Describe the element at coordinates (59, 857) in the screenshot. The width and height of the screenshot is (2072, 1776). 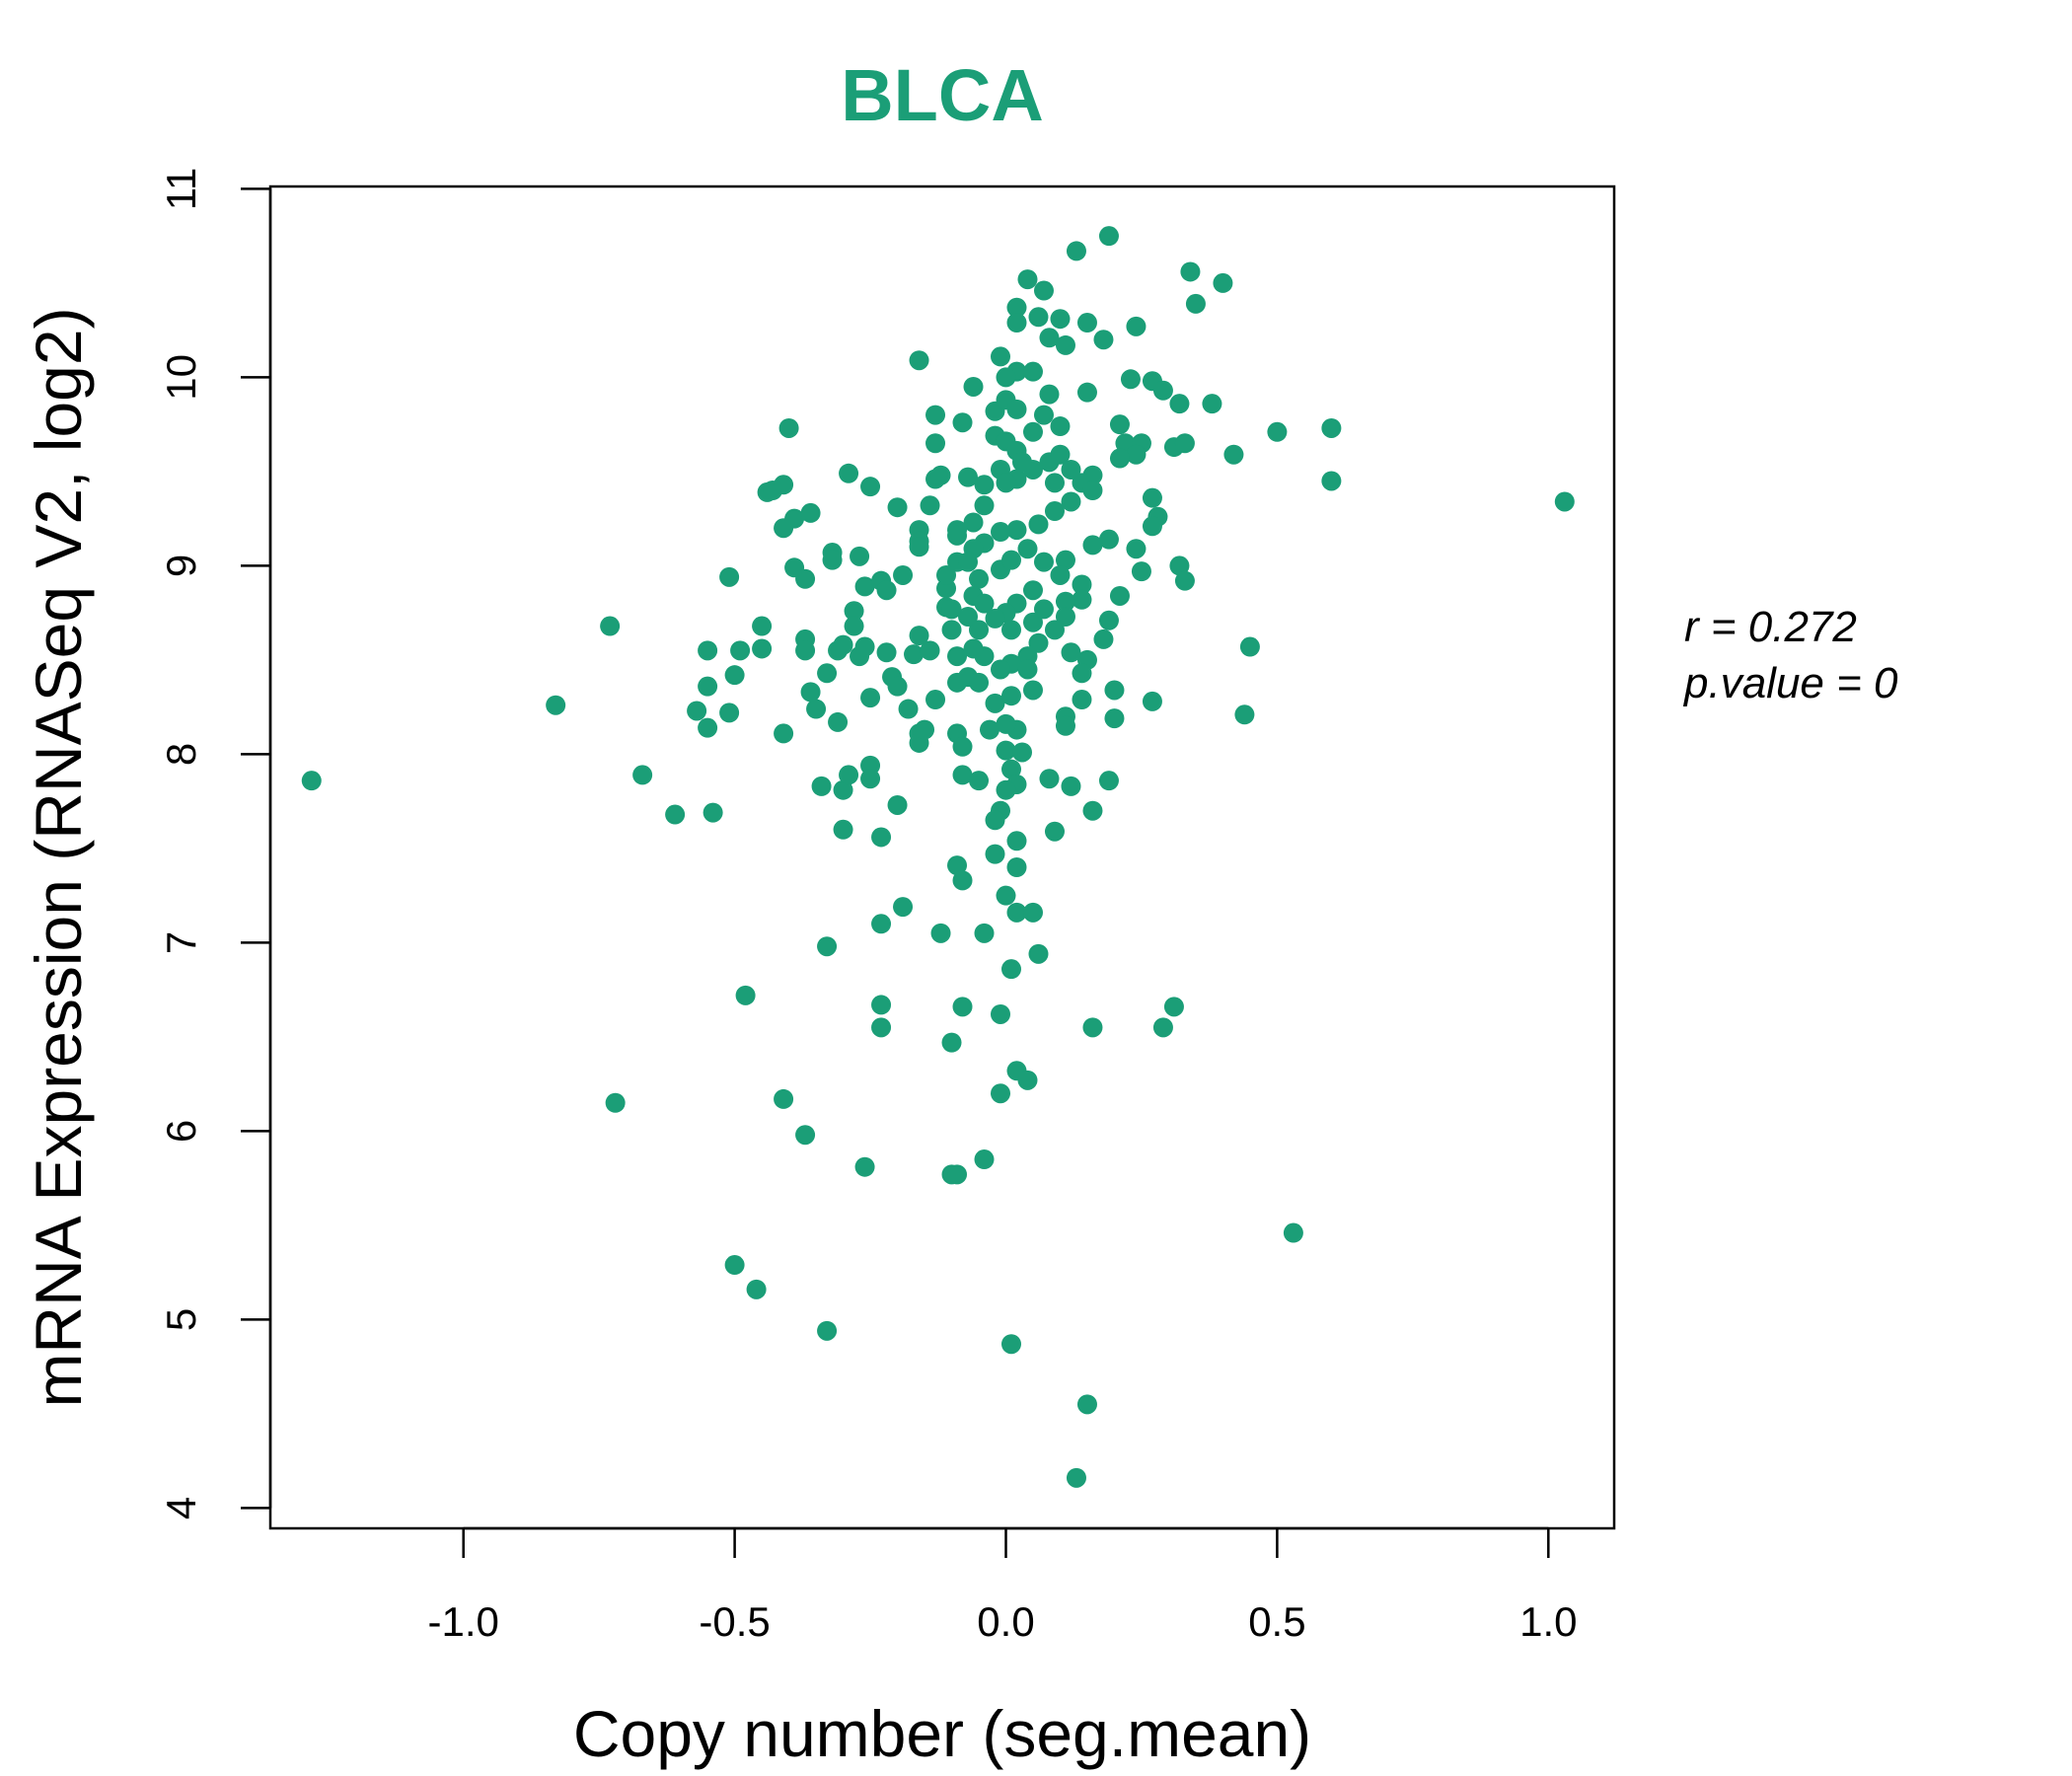
I see `y-axis-title: mRNA Expression (RNASeq V2, log2)` at that location.